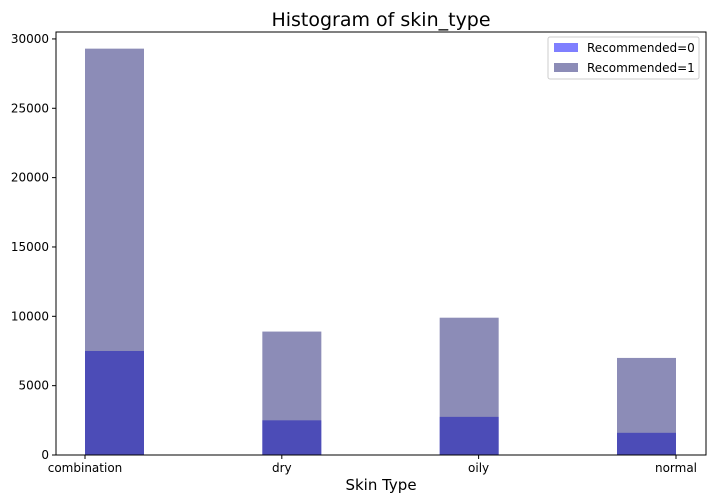 Image resolution: width=720 pixels, height=504 pixels. I want to click on legend: Recommended=0 Recommended=1, so click(623, 58).